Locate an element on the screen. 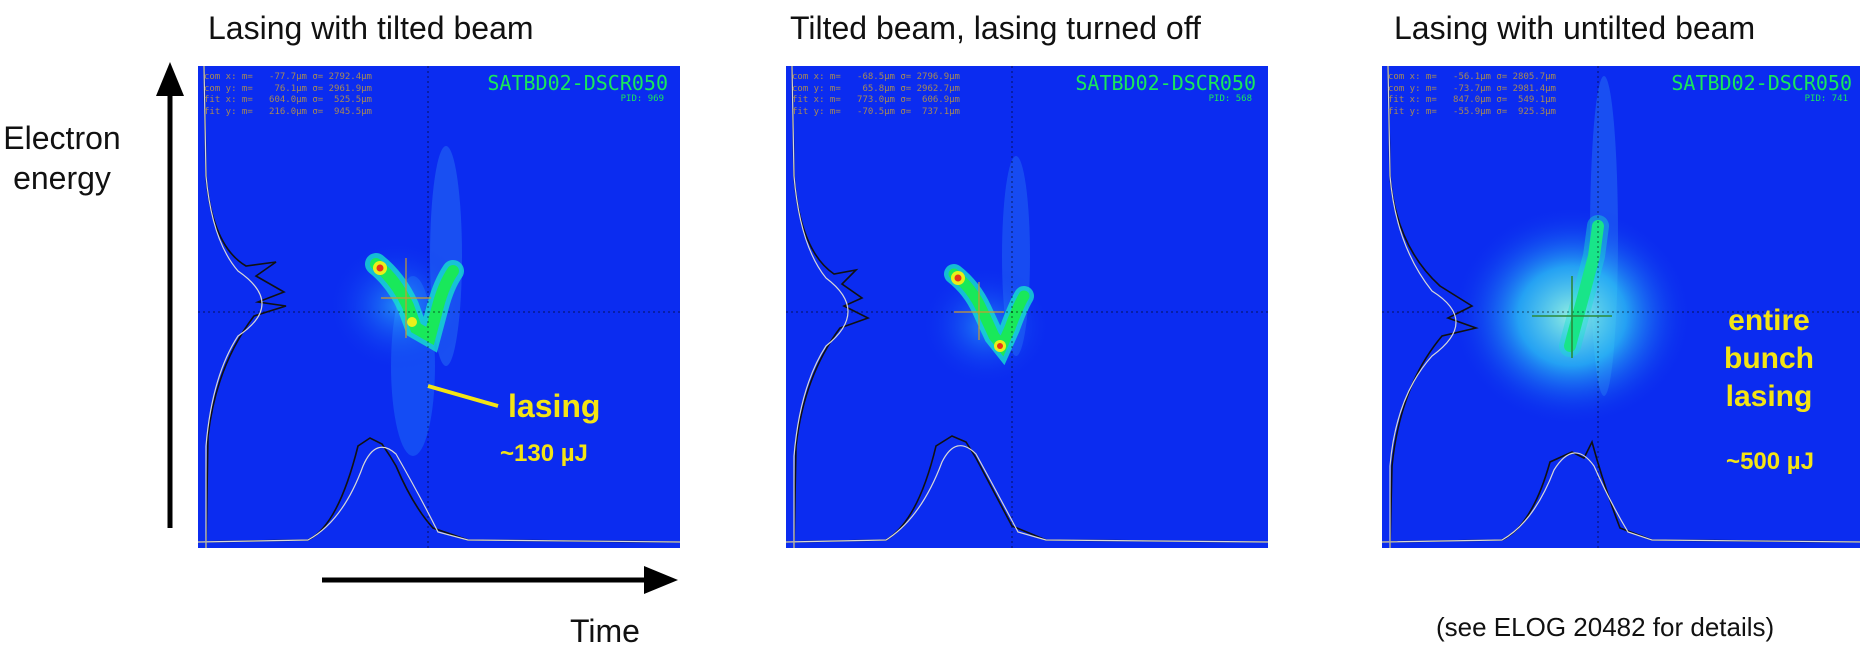 This screenshot has width=1860, height=649. panel-1-stat-line: com x: m= -77.7µm σ= 2792.4µm is located at coordinates (288, 77).